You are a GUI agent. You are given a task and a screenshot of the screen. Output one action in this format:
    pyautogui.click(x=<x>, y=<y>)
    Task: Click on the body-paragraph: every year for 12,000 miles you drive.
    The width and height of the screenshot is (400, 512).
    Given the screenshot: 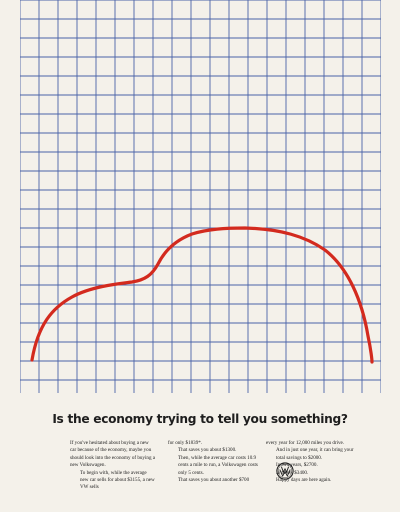 What is the action you would take?
    pyautogui.click(x=305, y=443)
    